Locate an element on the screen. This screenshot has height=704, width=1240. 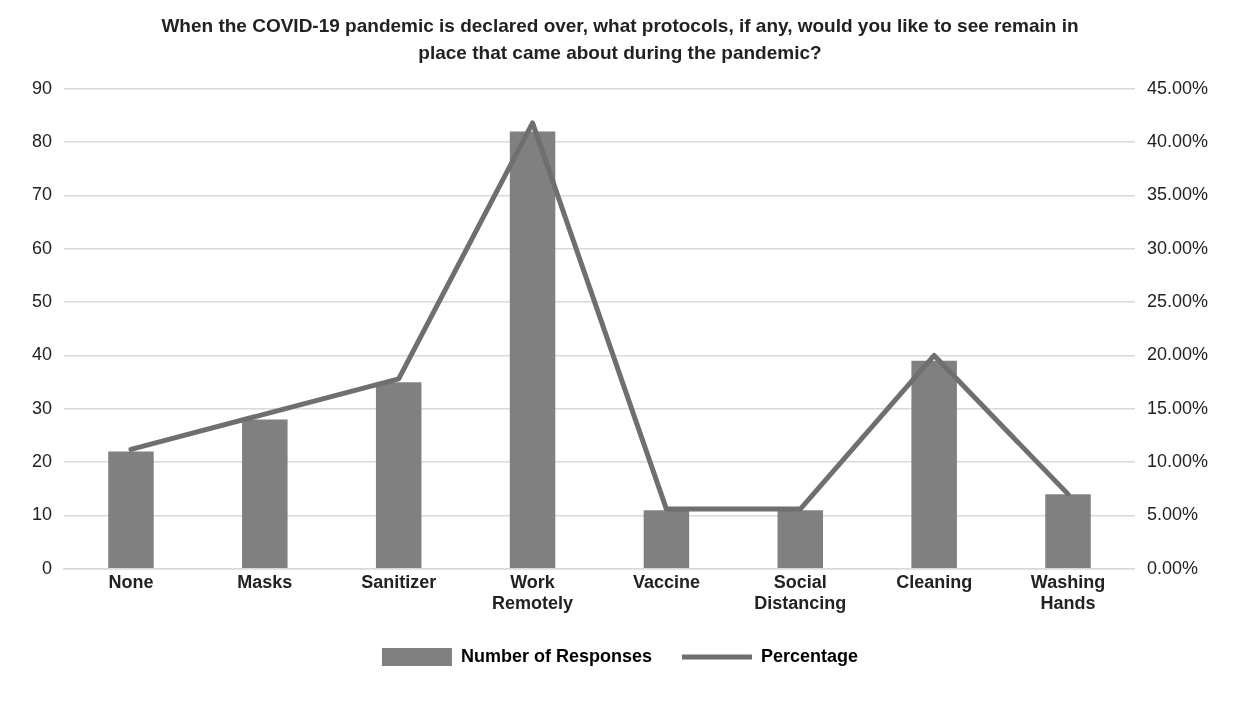
category-label: None is located at coordinates (131, 581).